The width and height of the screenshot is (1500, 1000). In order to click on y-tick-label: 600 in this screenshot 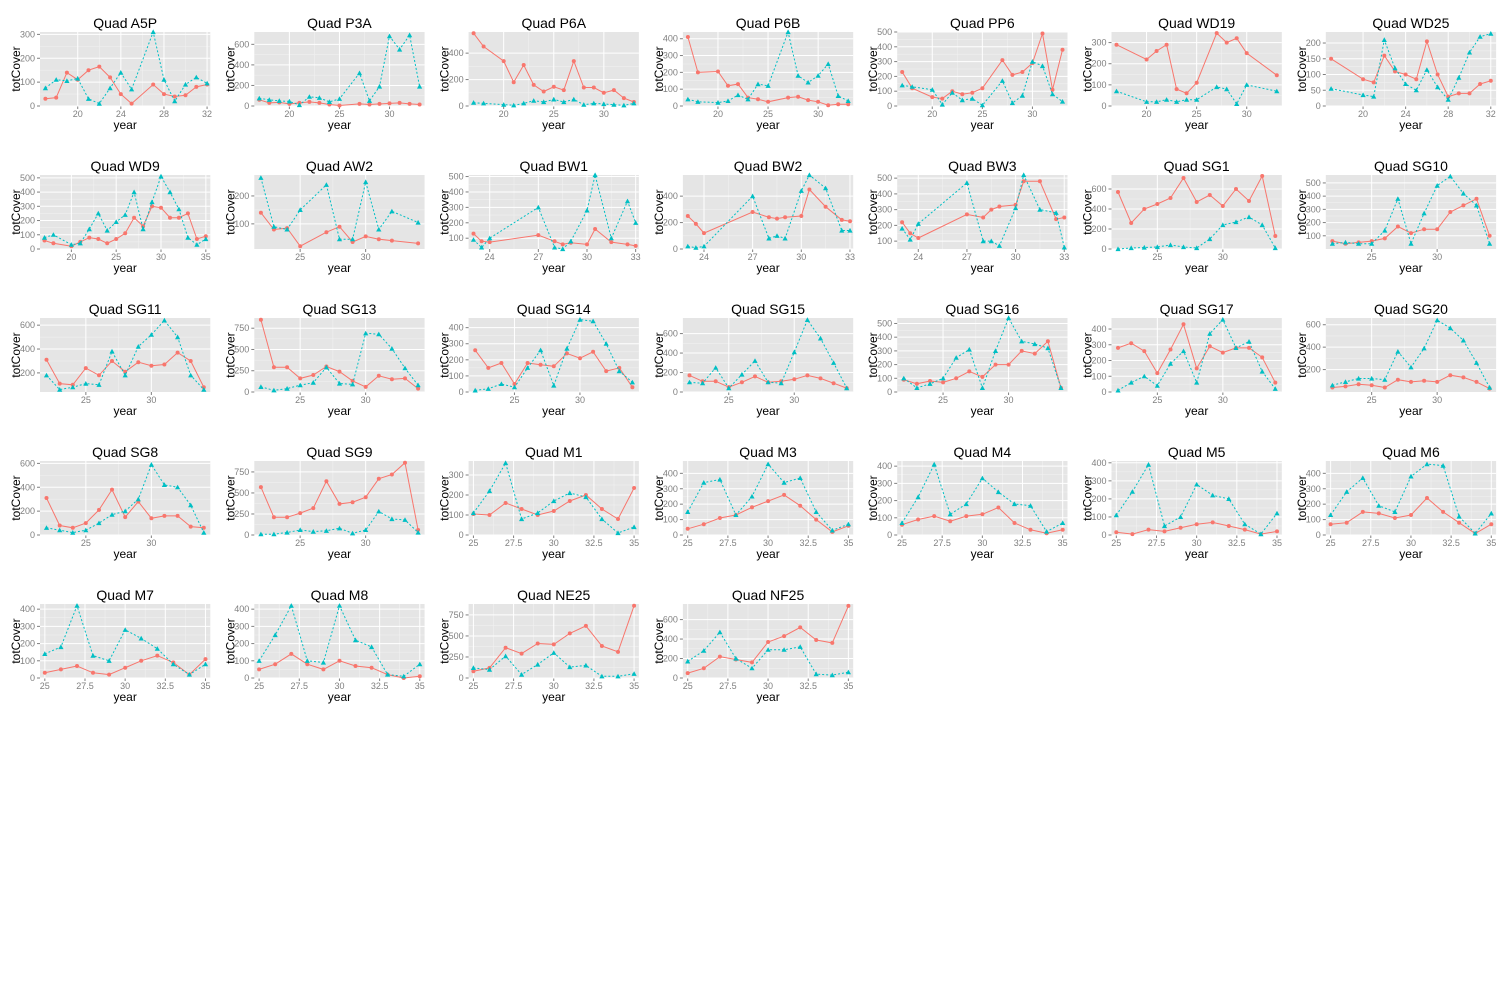, I will do `click(1098, 189)`.